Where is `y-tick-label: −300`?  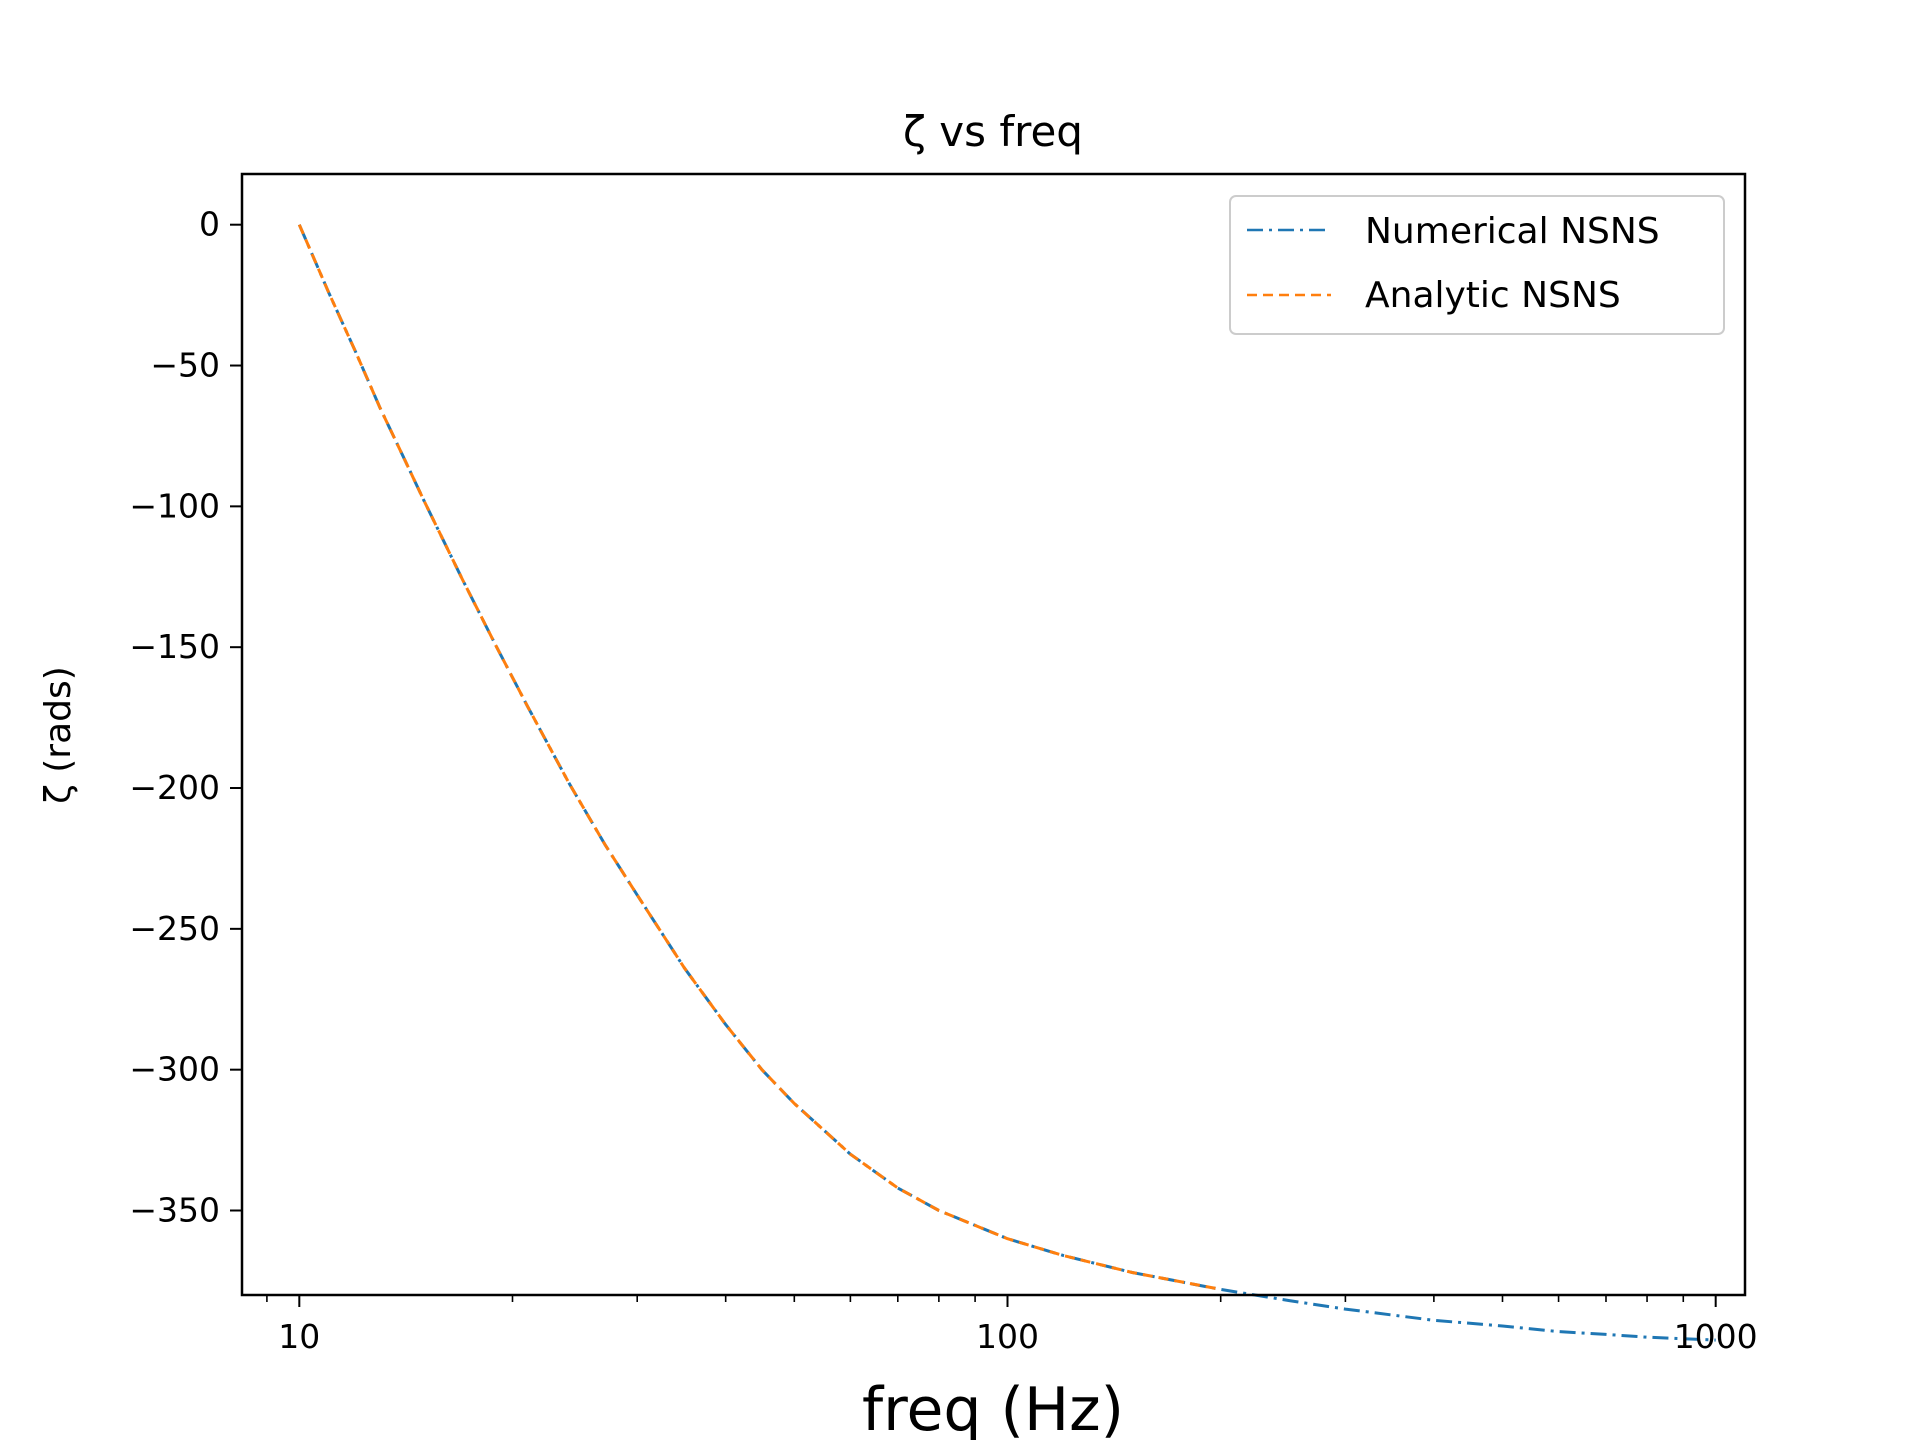 y-tick-label: −300 is located at coordinates (174, 1069).